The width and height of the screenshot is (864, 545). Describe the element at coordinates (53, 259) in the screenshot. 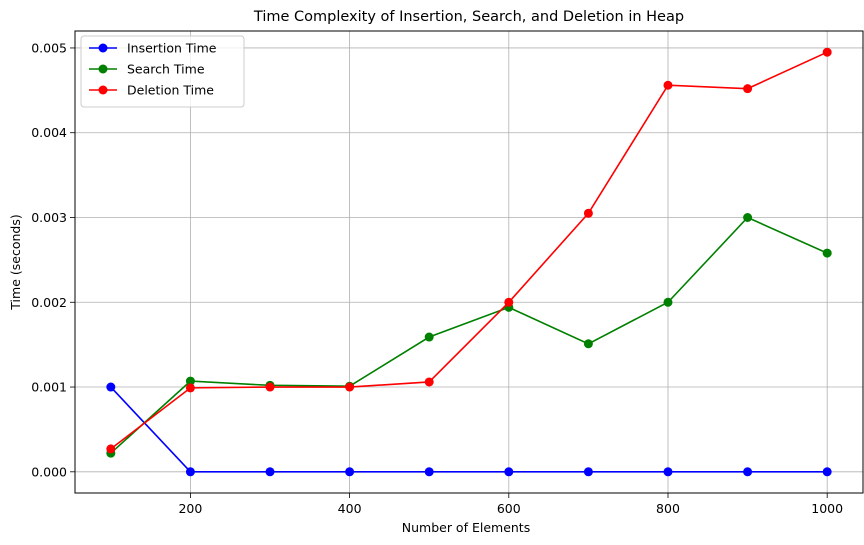

I see `y-axis: 0.000 0.001 0.002 0.003 0.004 0.005` at that location.